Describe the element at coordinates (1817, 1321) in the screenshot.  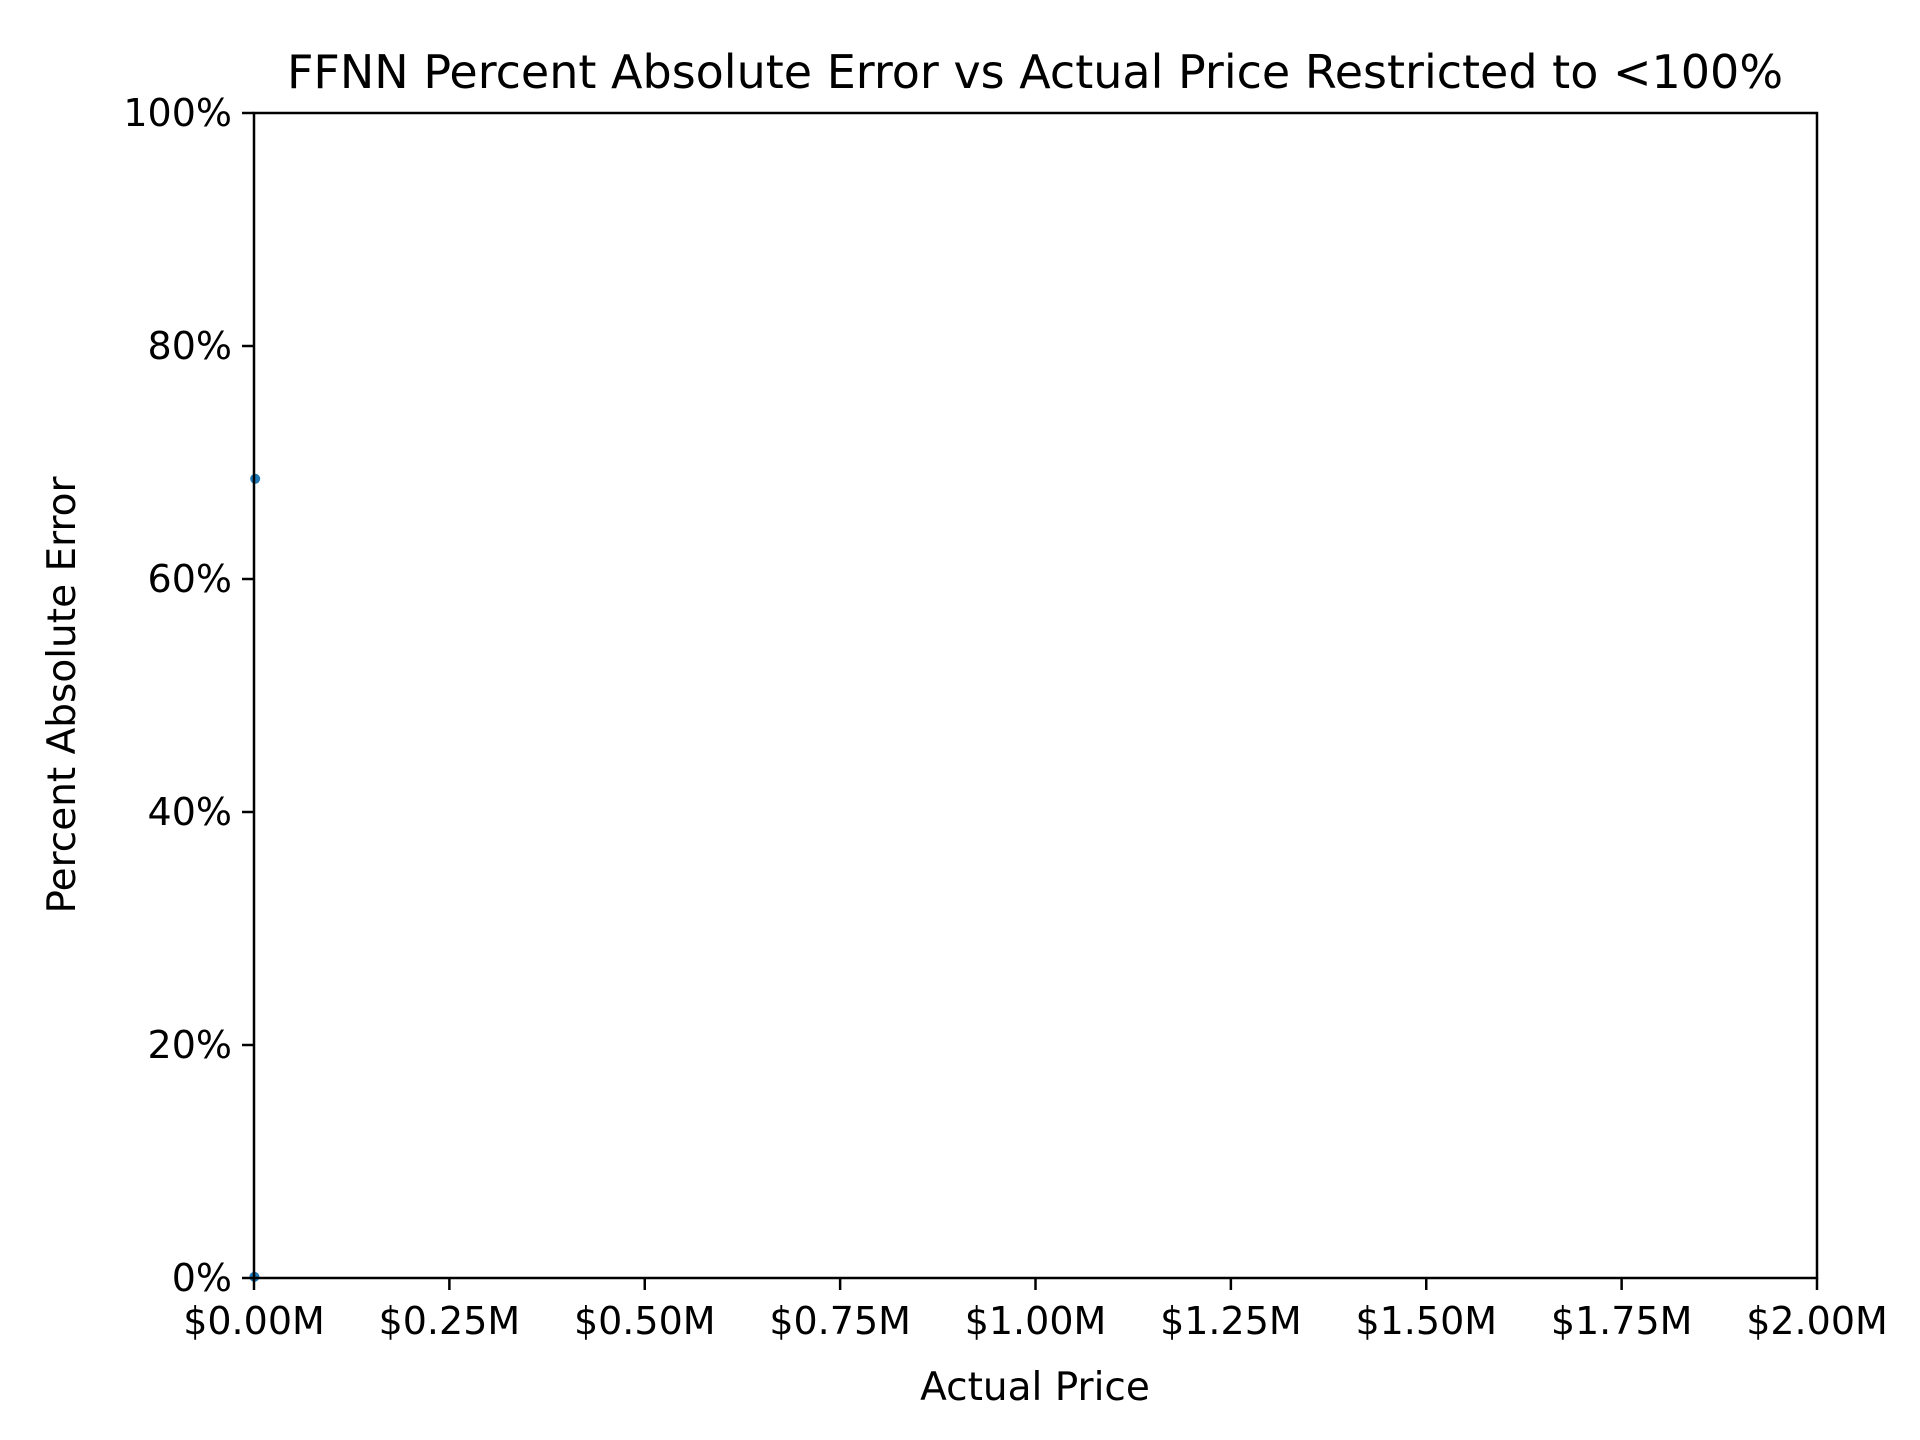
I see `x-tick-label: $2.00M` at that location.